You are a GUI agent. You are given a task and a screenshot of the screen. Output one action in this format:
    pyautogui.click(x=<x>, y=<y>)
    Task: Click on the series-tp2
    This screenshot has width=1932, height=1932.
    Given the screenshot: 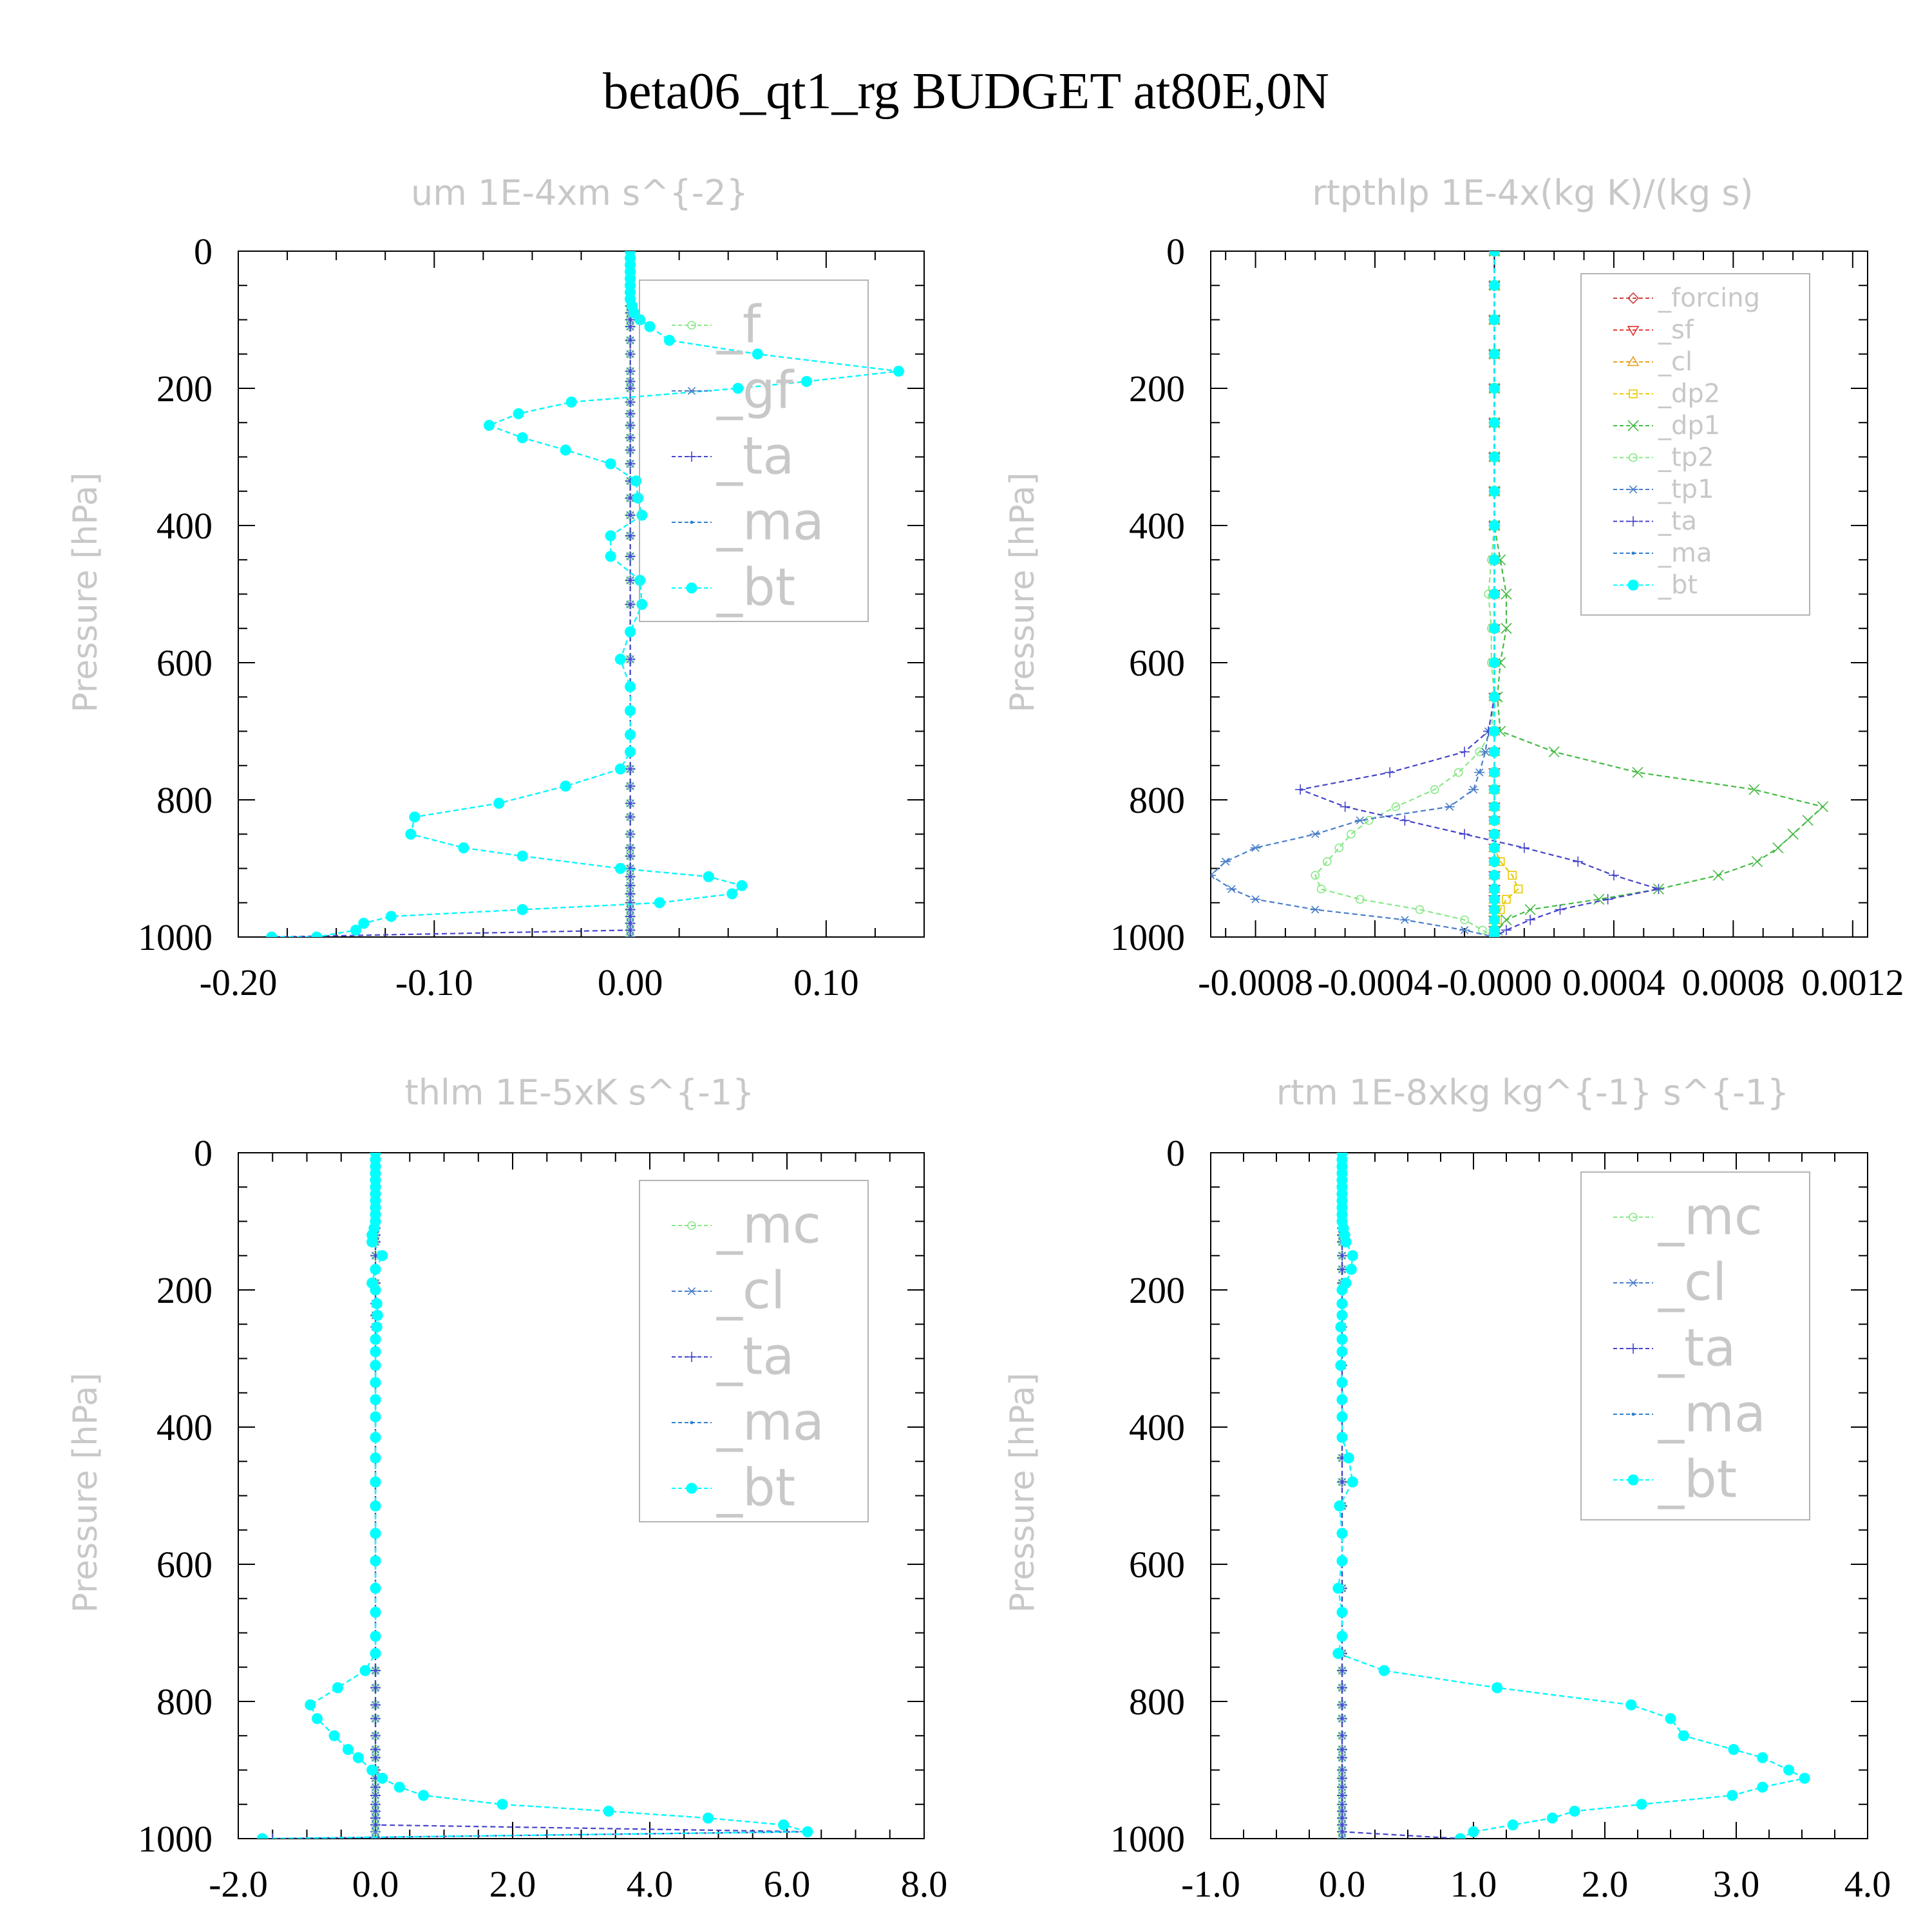 What is the action you would take?
    pyautogui.click(x=1405, y=594)
    